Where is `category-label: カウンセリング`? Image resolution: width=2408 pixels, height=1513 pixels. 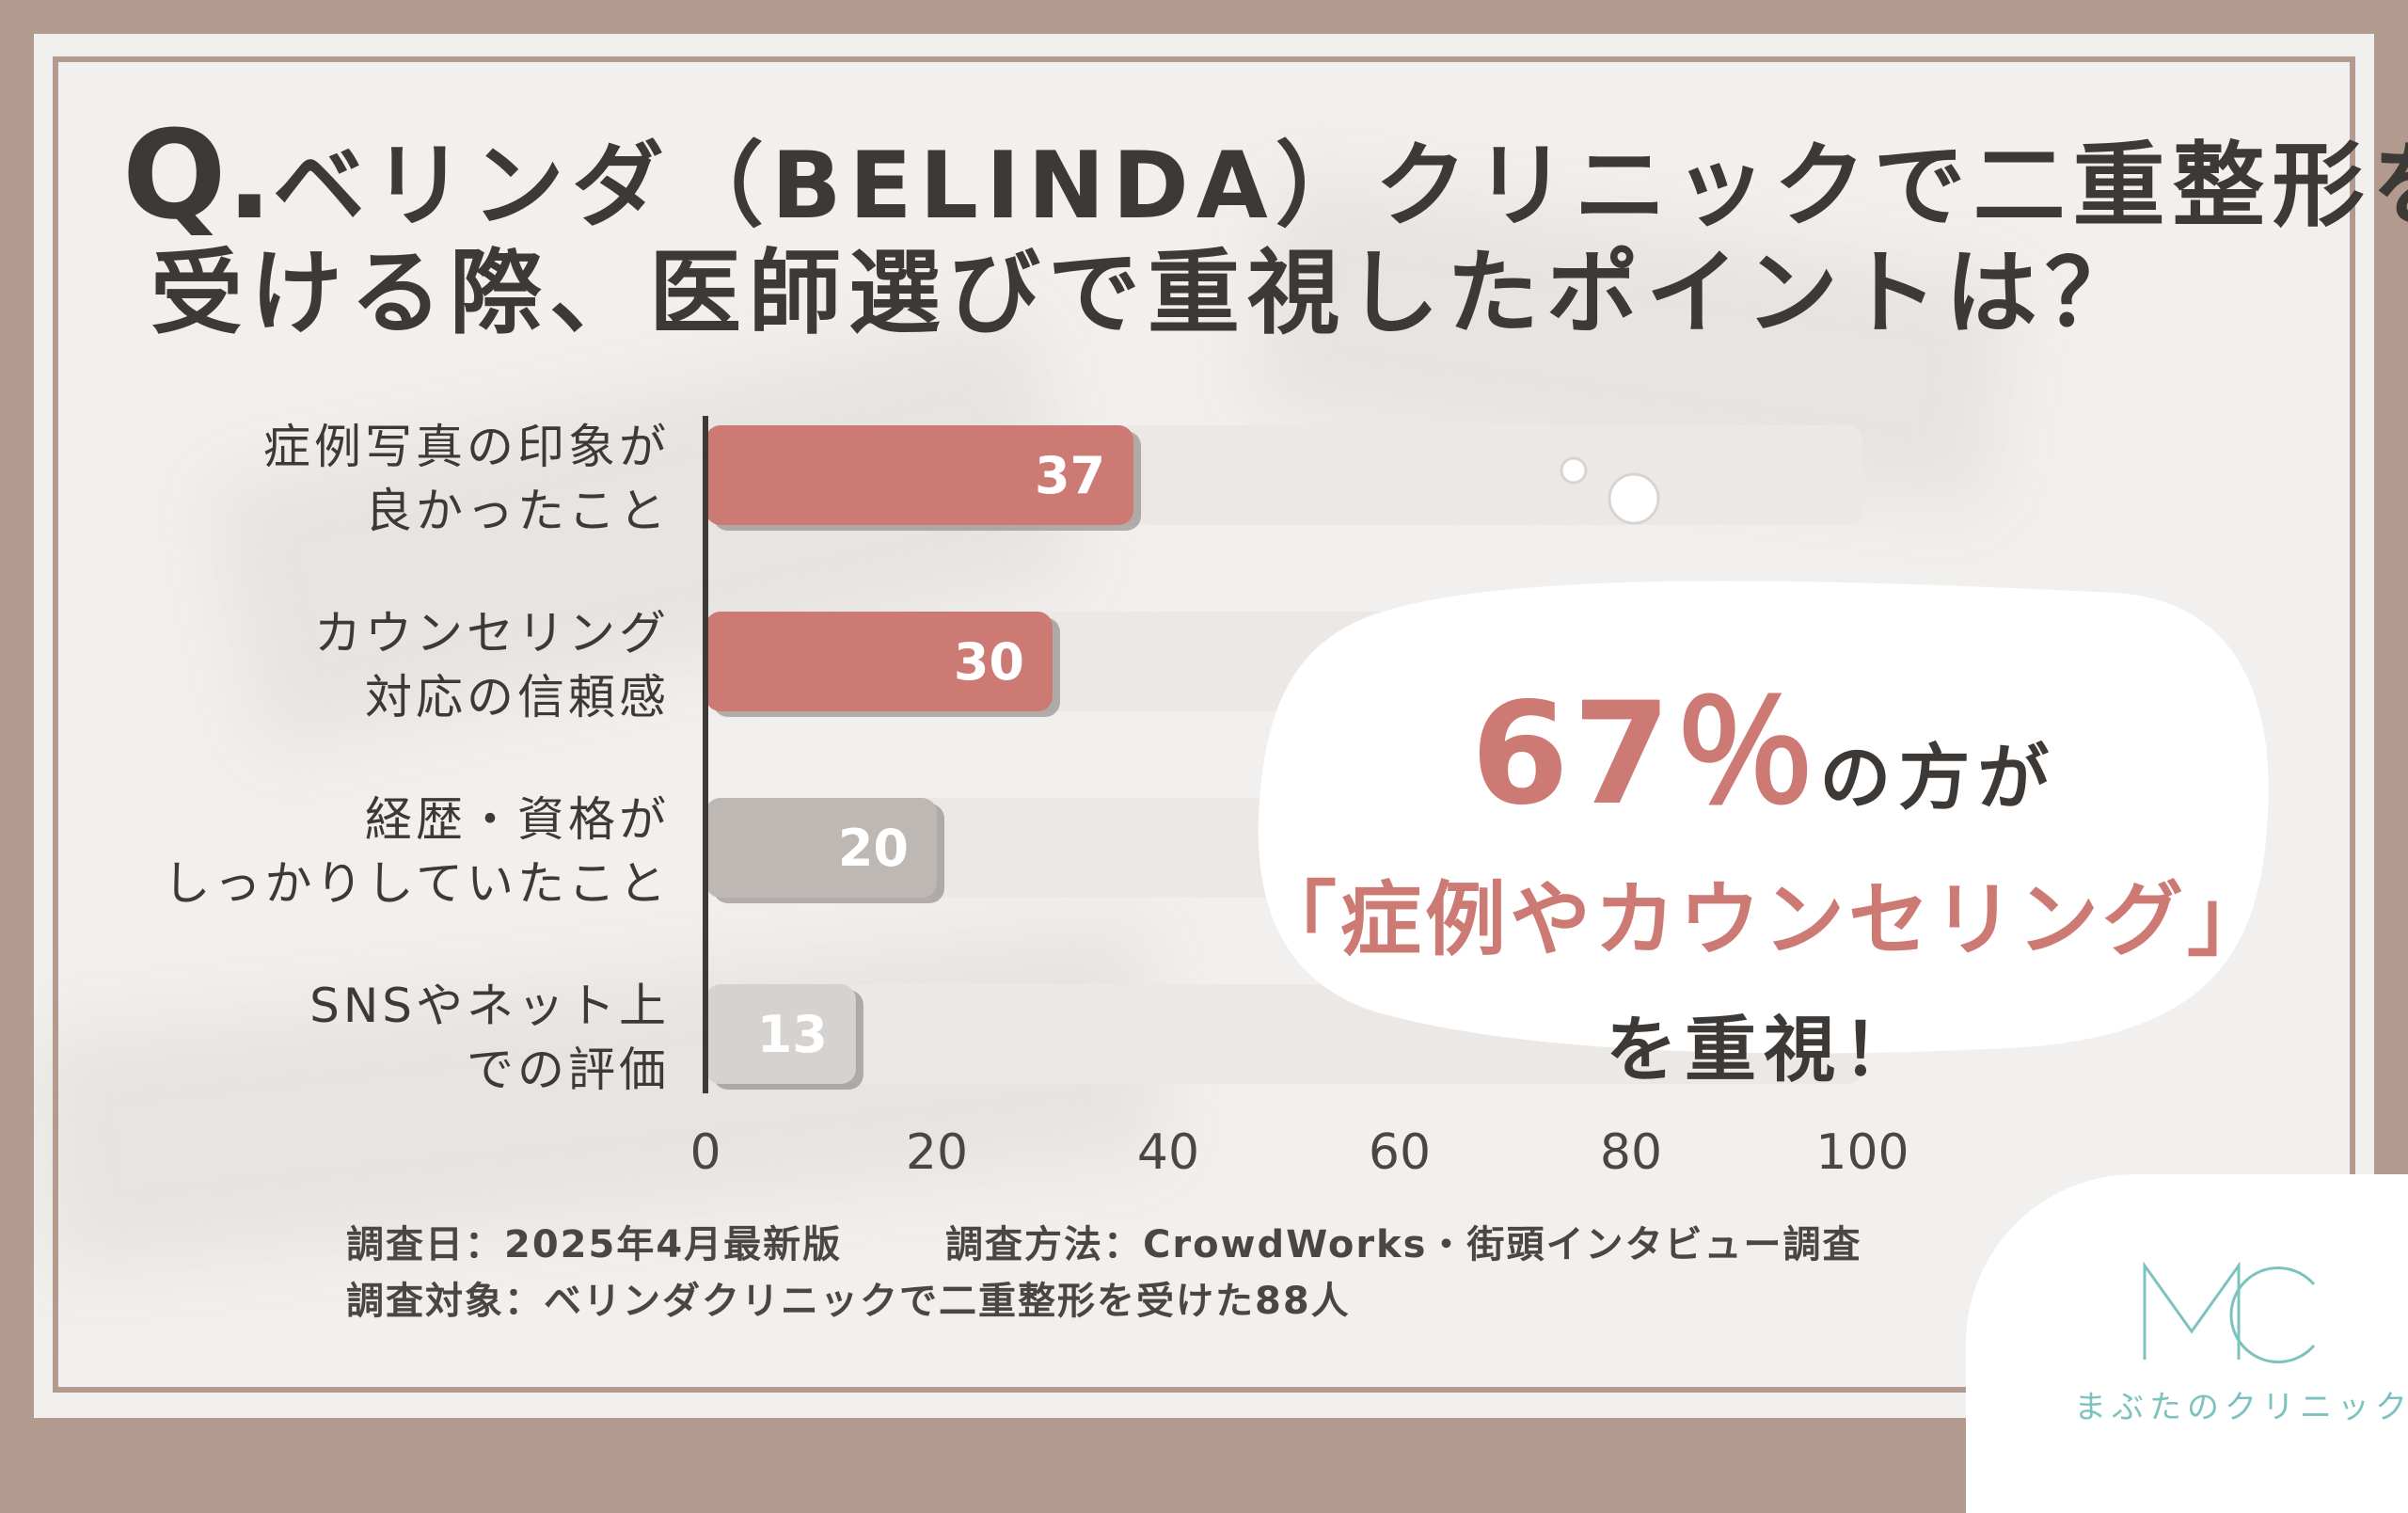
category-label: カウンセリング is located at coordinates (492, 633).